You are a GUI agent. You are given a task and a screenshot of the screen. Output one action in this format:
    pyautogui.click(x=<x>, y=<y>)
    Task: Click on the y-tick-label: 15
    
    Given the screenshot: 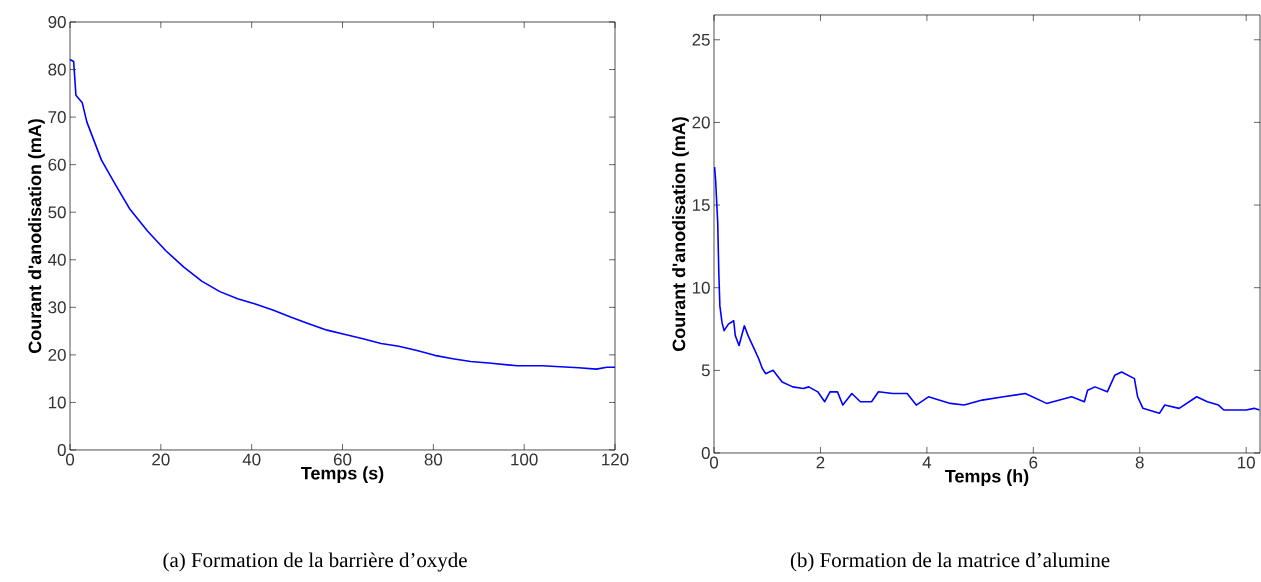 What is the action you would take?
    pyautogui.click(x=701, y=205)
    